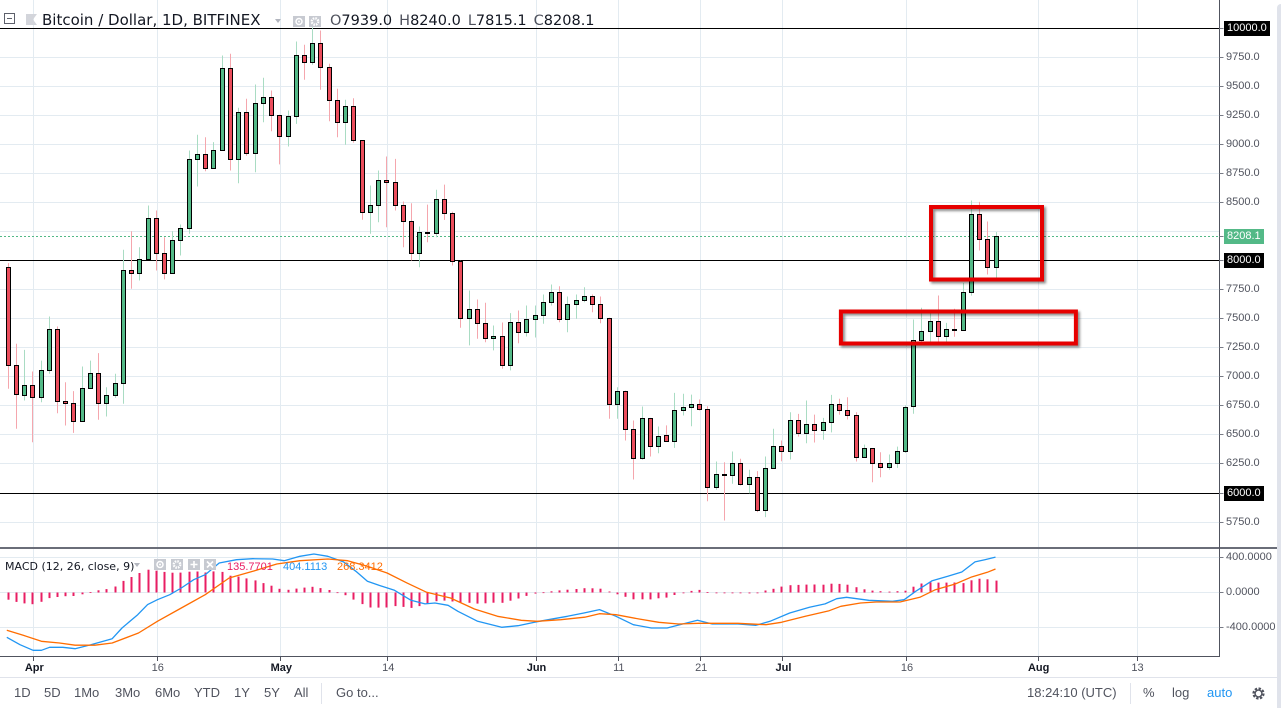 The height and width of the screenshot is (708, 1281). Describe the element at coordinates (1220, 692) in the screenshot. I see `auto-scale-toggle: auto` at that location.